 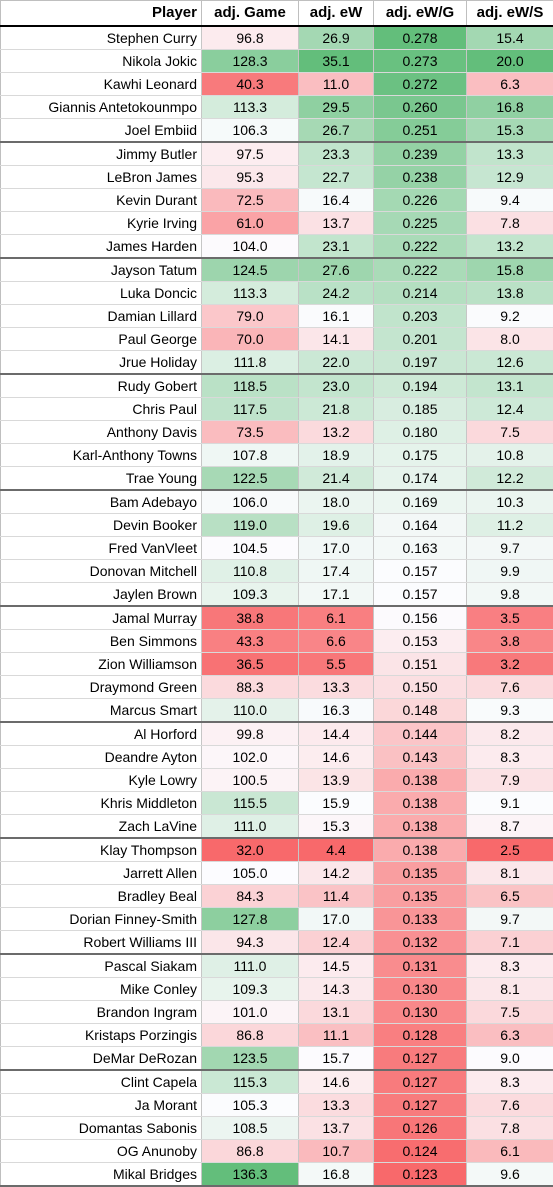 I want to click on player-cell: Robert Williams III, so click(x=101, y=943).